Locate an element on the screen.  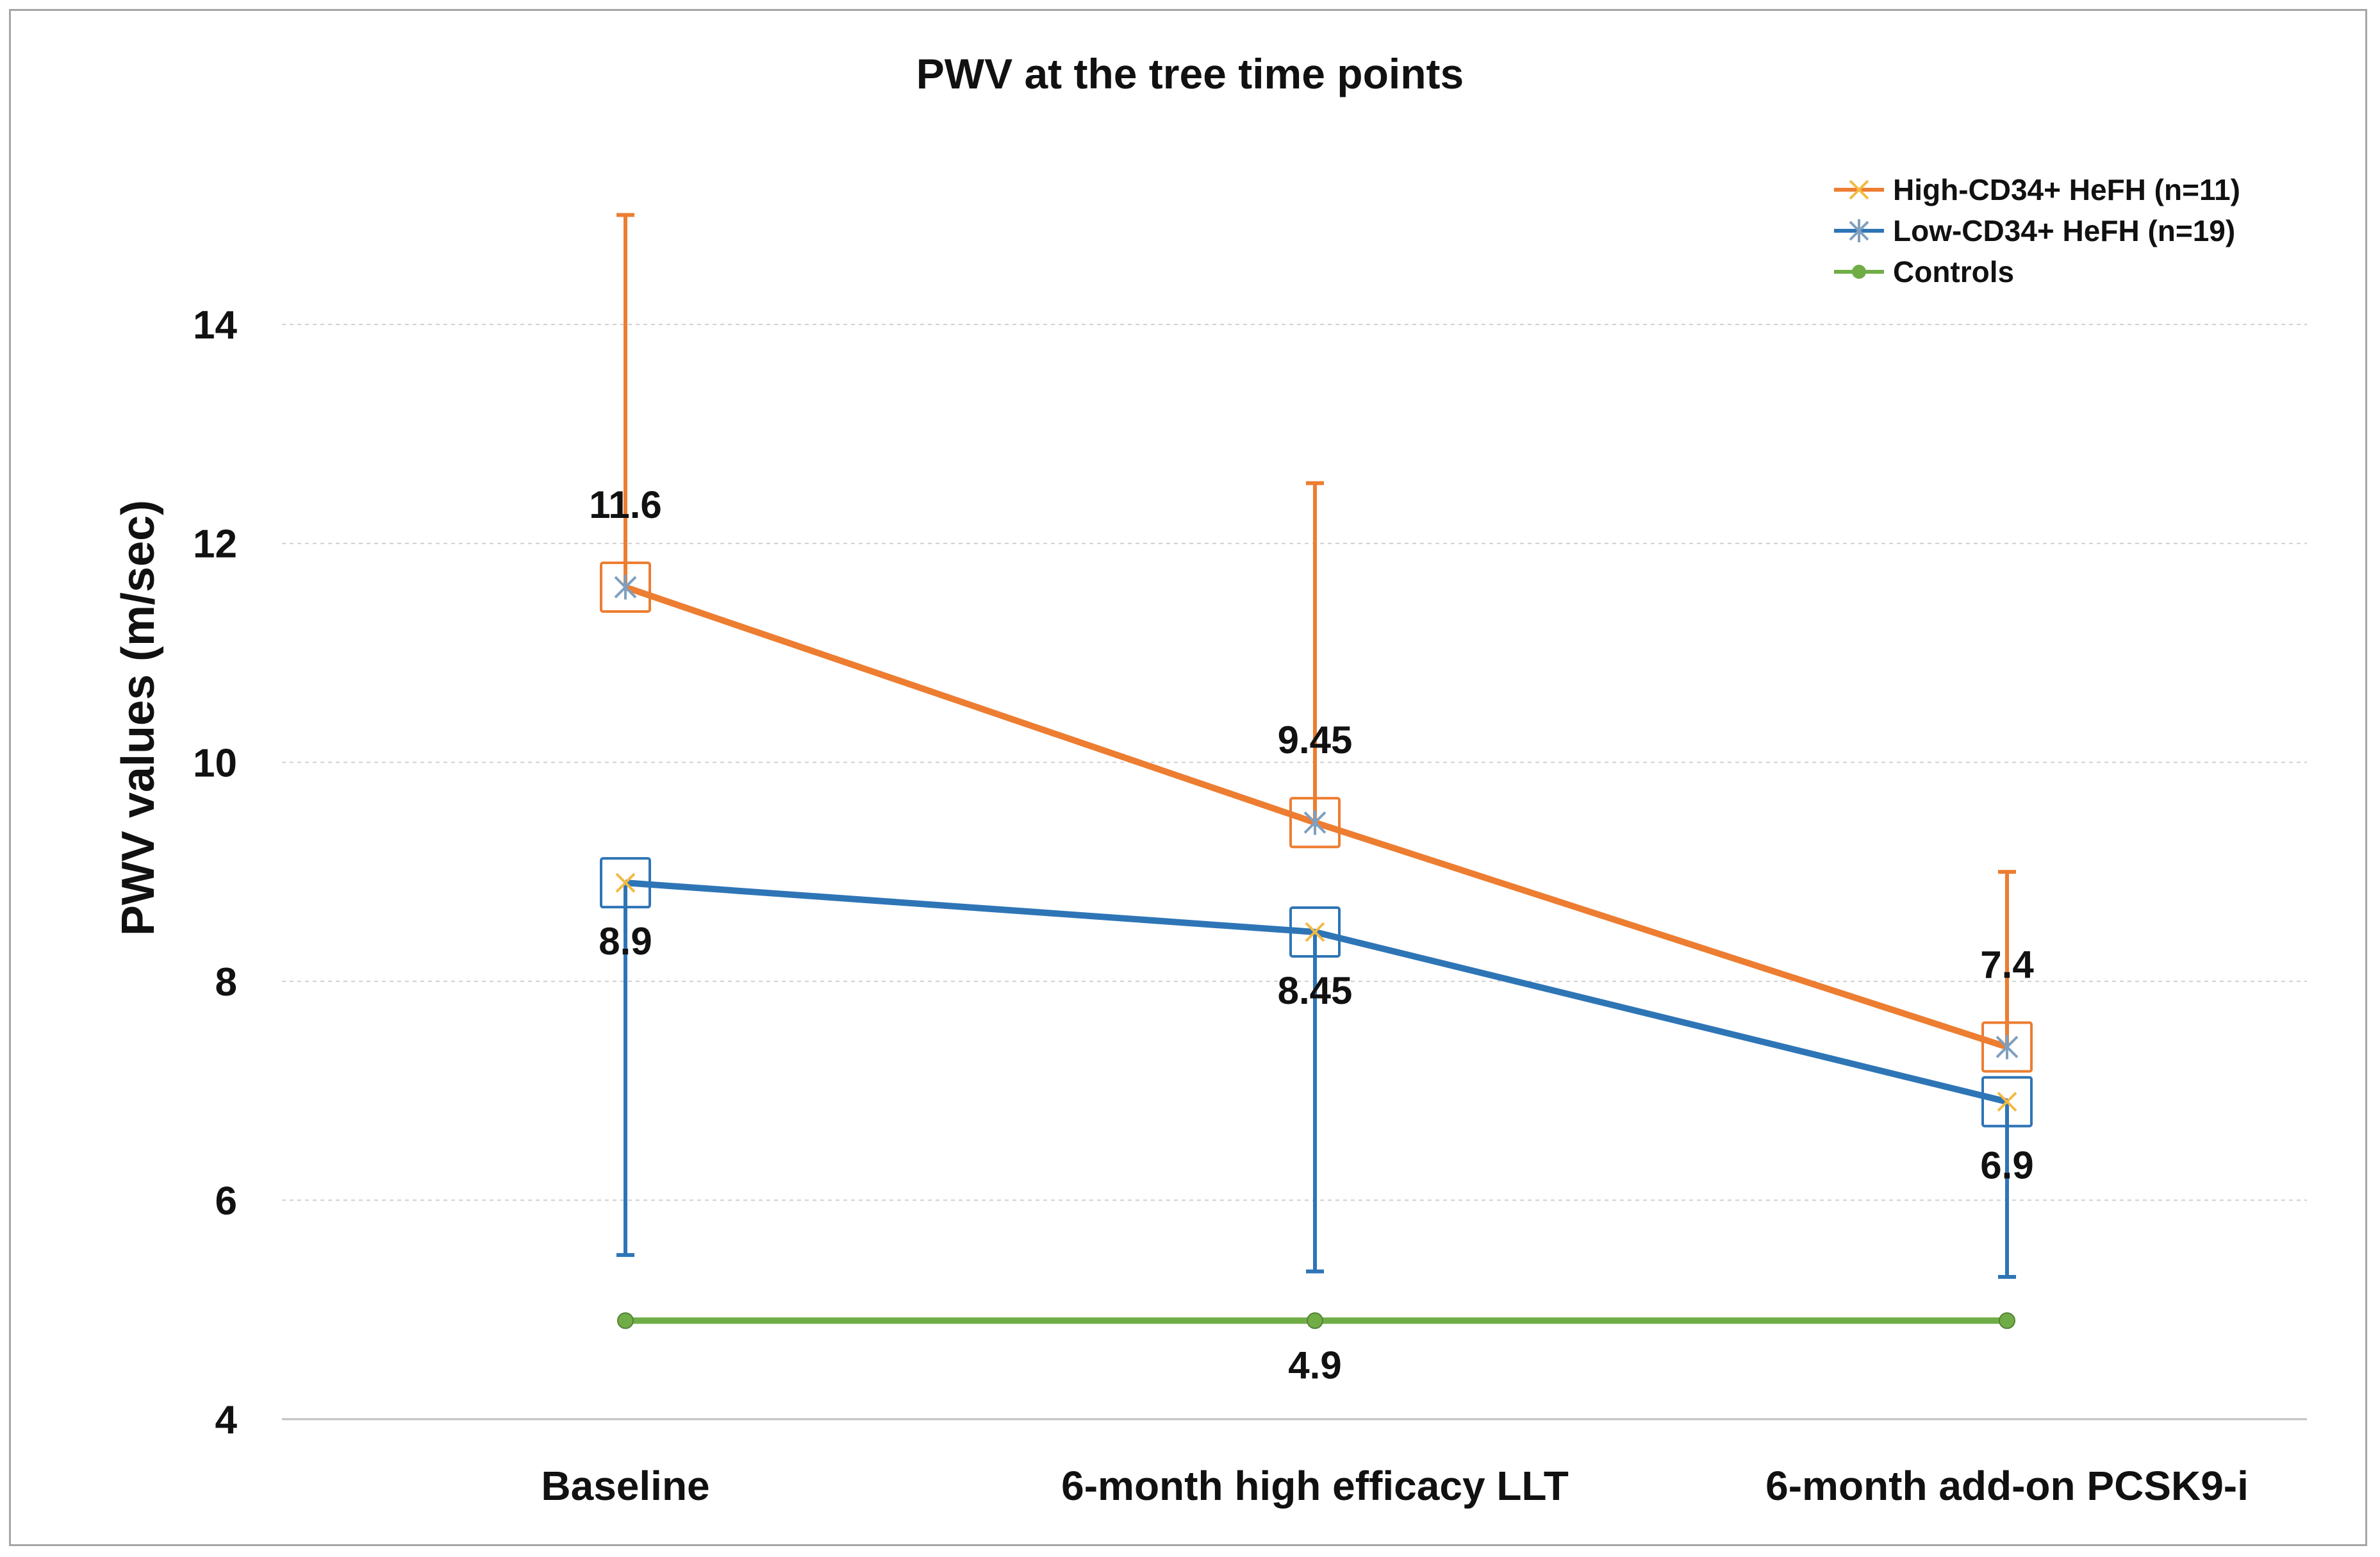
y-tick-label: 14 is located at coordinates (215, 325).